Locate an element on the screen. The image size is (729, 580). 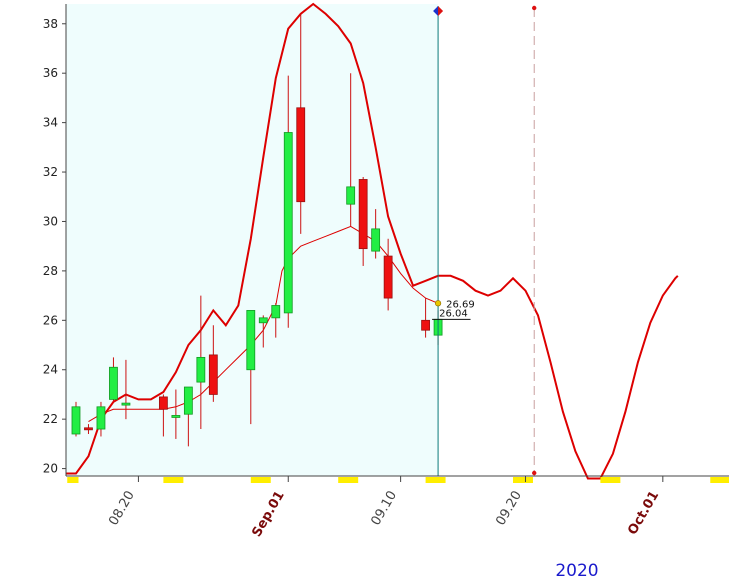
y-tick-label: 32 is located at coordinates (50, 172).